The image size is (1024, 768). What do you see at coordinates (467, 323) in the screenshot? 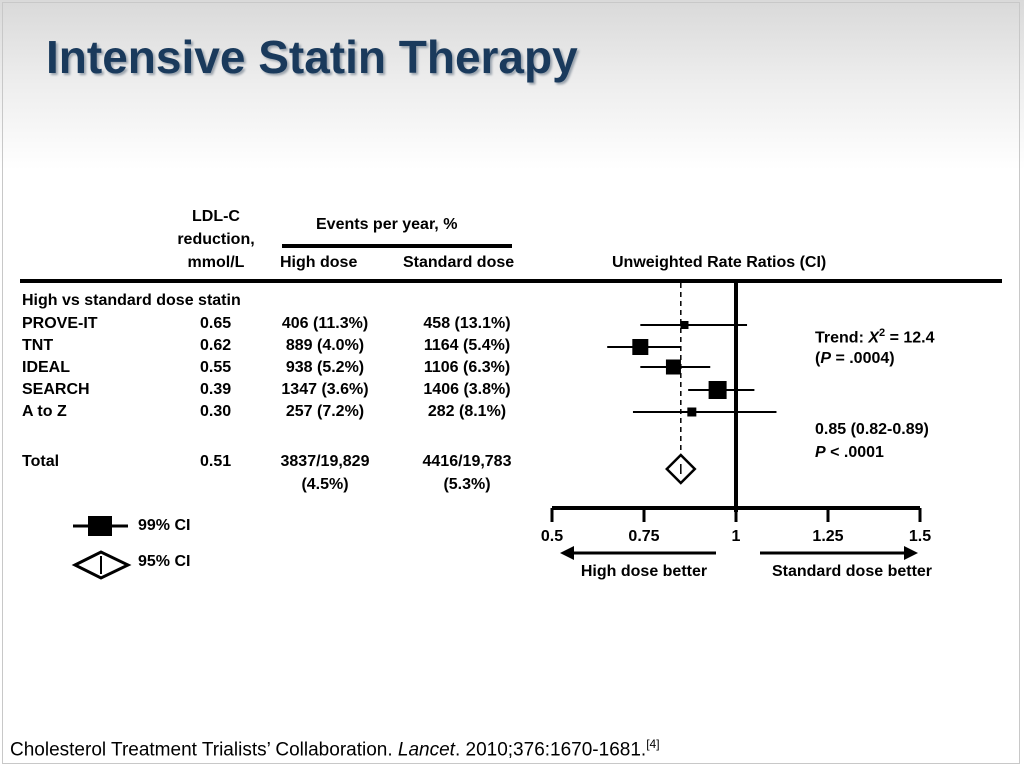
I see `standard-dose-value: 458 (13.1%)` at bounding box center [467, 323].